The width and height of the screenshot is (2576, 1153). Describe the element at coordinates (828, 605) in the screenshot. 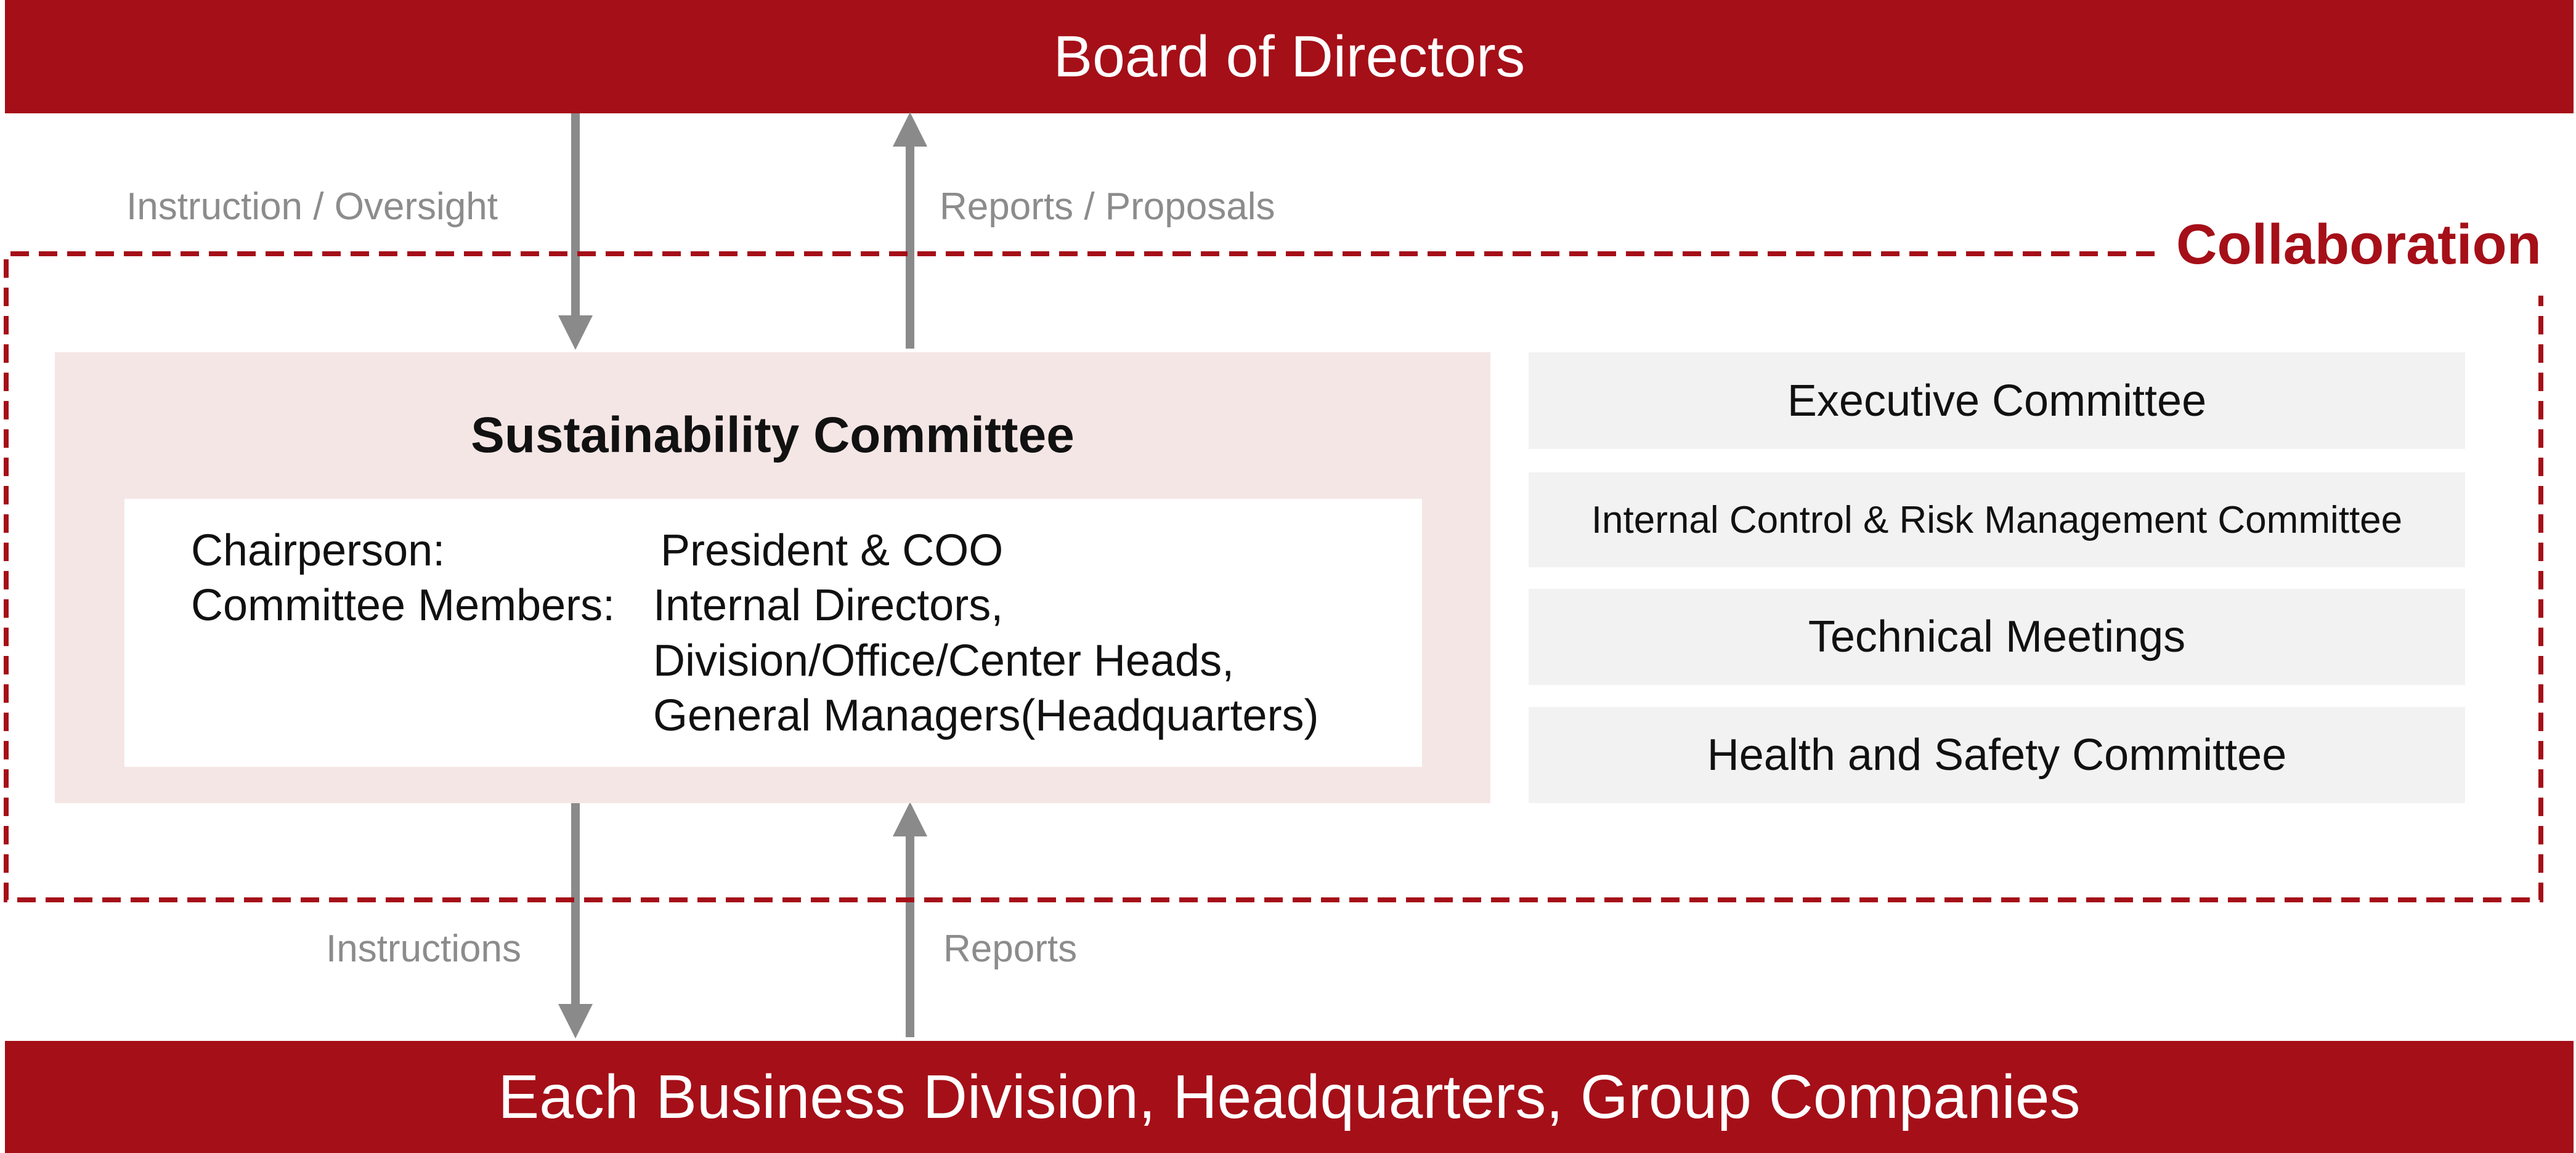

I see `members-line: Internal Directors,` at that location.